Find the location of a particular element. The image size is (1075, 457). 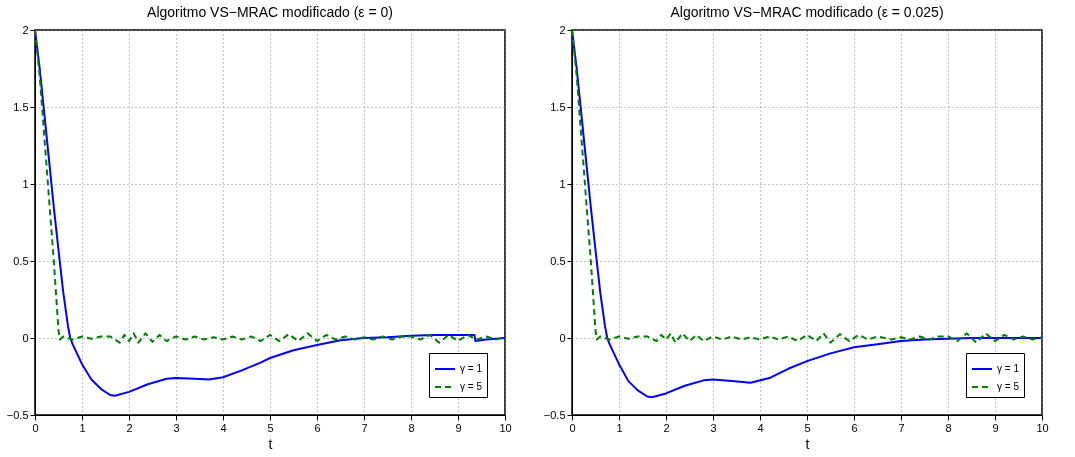

chart-title: Algoritmo VS−MRAC modificado (ε = 0) is located at coordinates (270, 12).